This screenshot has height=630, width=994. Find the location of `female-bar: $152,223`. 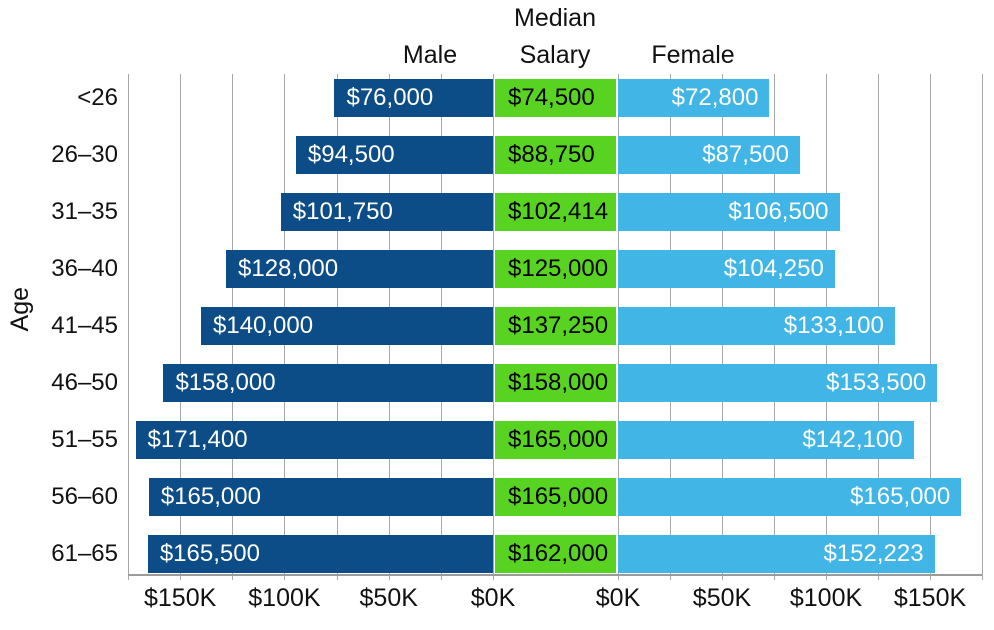

female-bar: $152,223 is located at coordinates (776, 554).